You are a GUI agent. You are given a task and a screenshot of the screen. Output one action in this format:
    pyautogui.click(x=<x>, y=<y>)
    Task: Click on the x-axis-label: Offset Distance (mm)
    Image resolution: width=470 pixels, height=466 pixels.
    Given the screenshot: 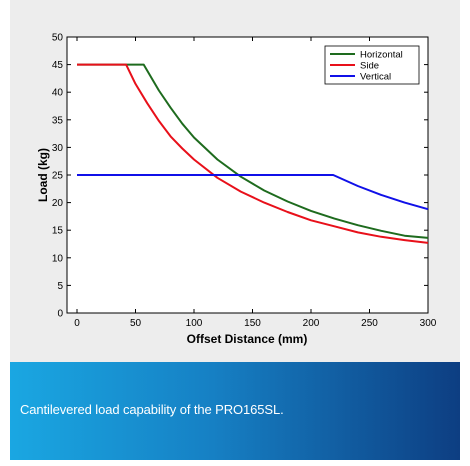 What is the action you would take?
    pyautogui.click(x=247, y=339)
    